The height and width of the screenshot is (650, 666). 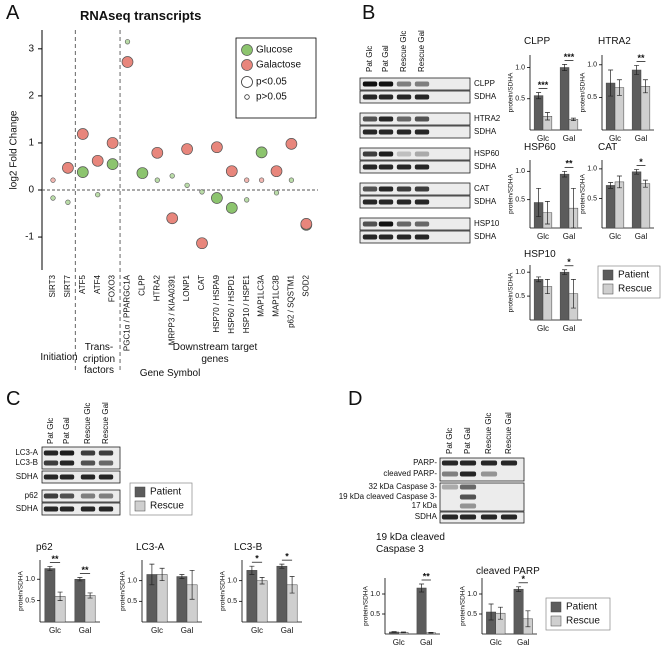 What do you see at coordinates (291, 300) in the screenshot?
I see `x-tick-label: p62 / SQSTM1` at bounding box center [291, 300].